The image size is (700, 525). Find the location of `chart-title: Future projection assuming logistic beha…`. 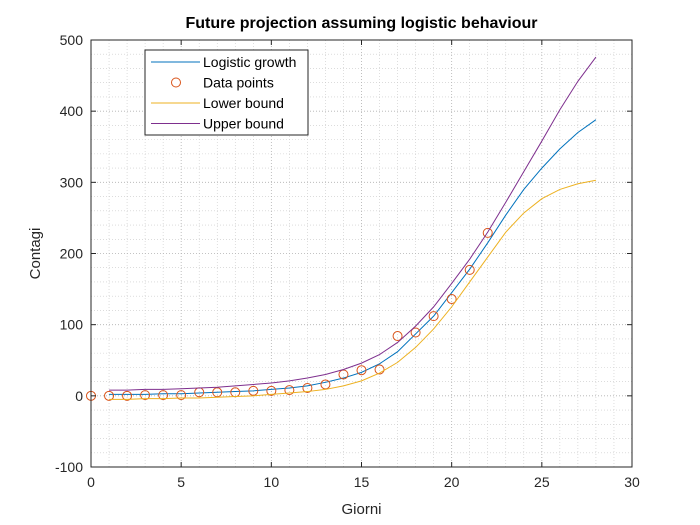

chart-title: Future projection assuming logistic beha… is located at coordinates (361, 23).